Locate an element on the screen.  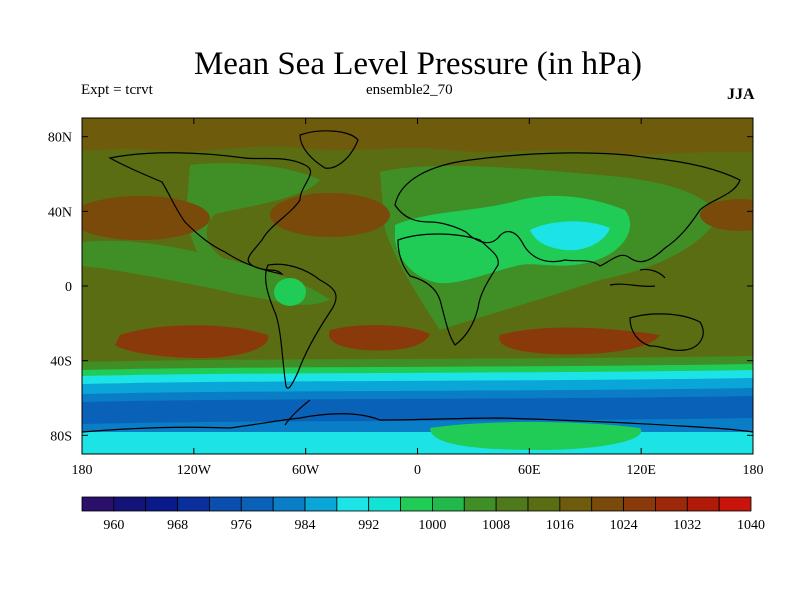
colorbar-label: 1032 is located at coordinates (687, 525).